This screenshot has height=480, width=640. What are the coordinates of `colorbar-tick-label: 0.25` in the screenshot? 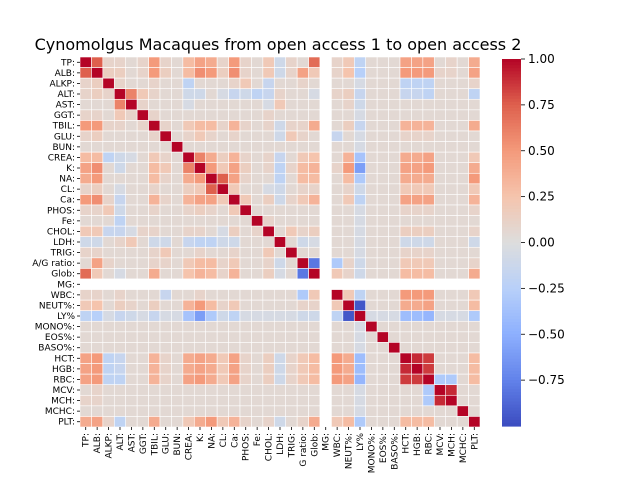 It's located at (541, 197).